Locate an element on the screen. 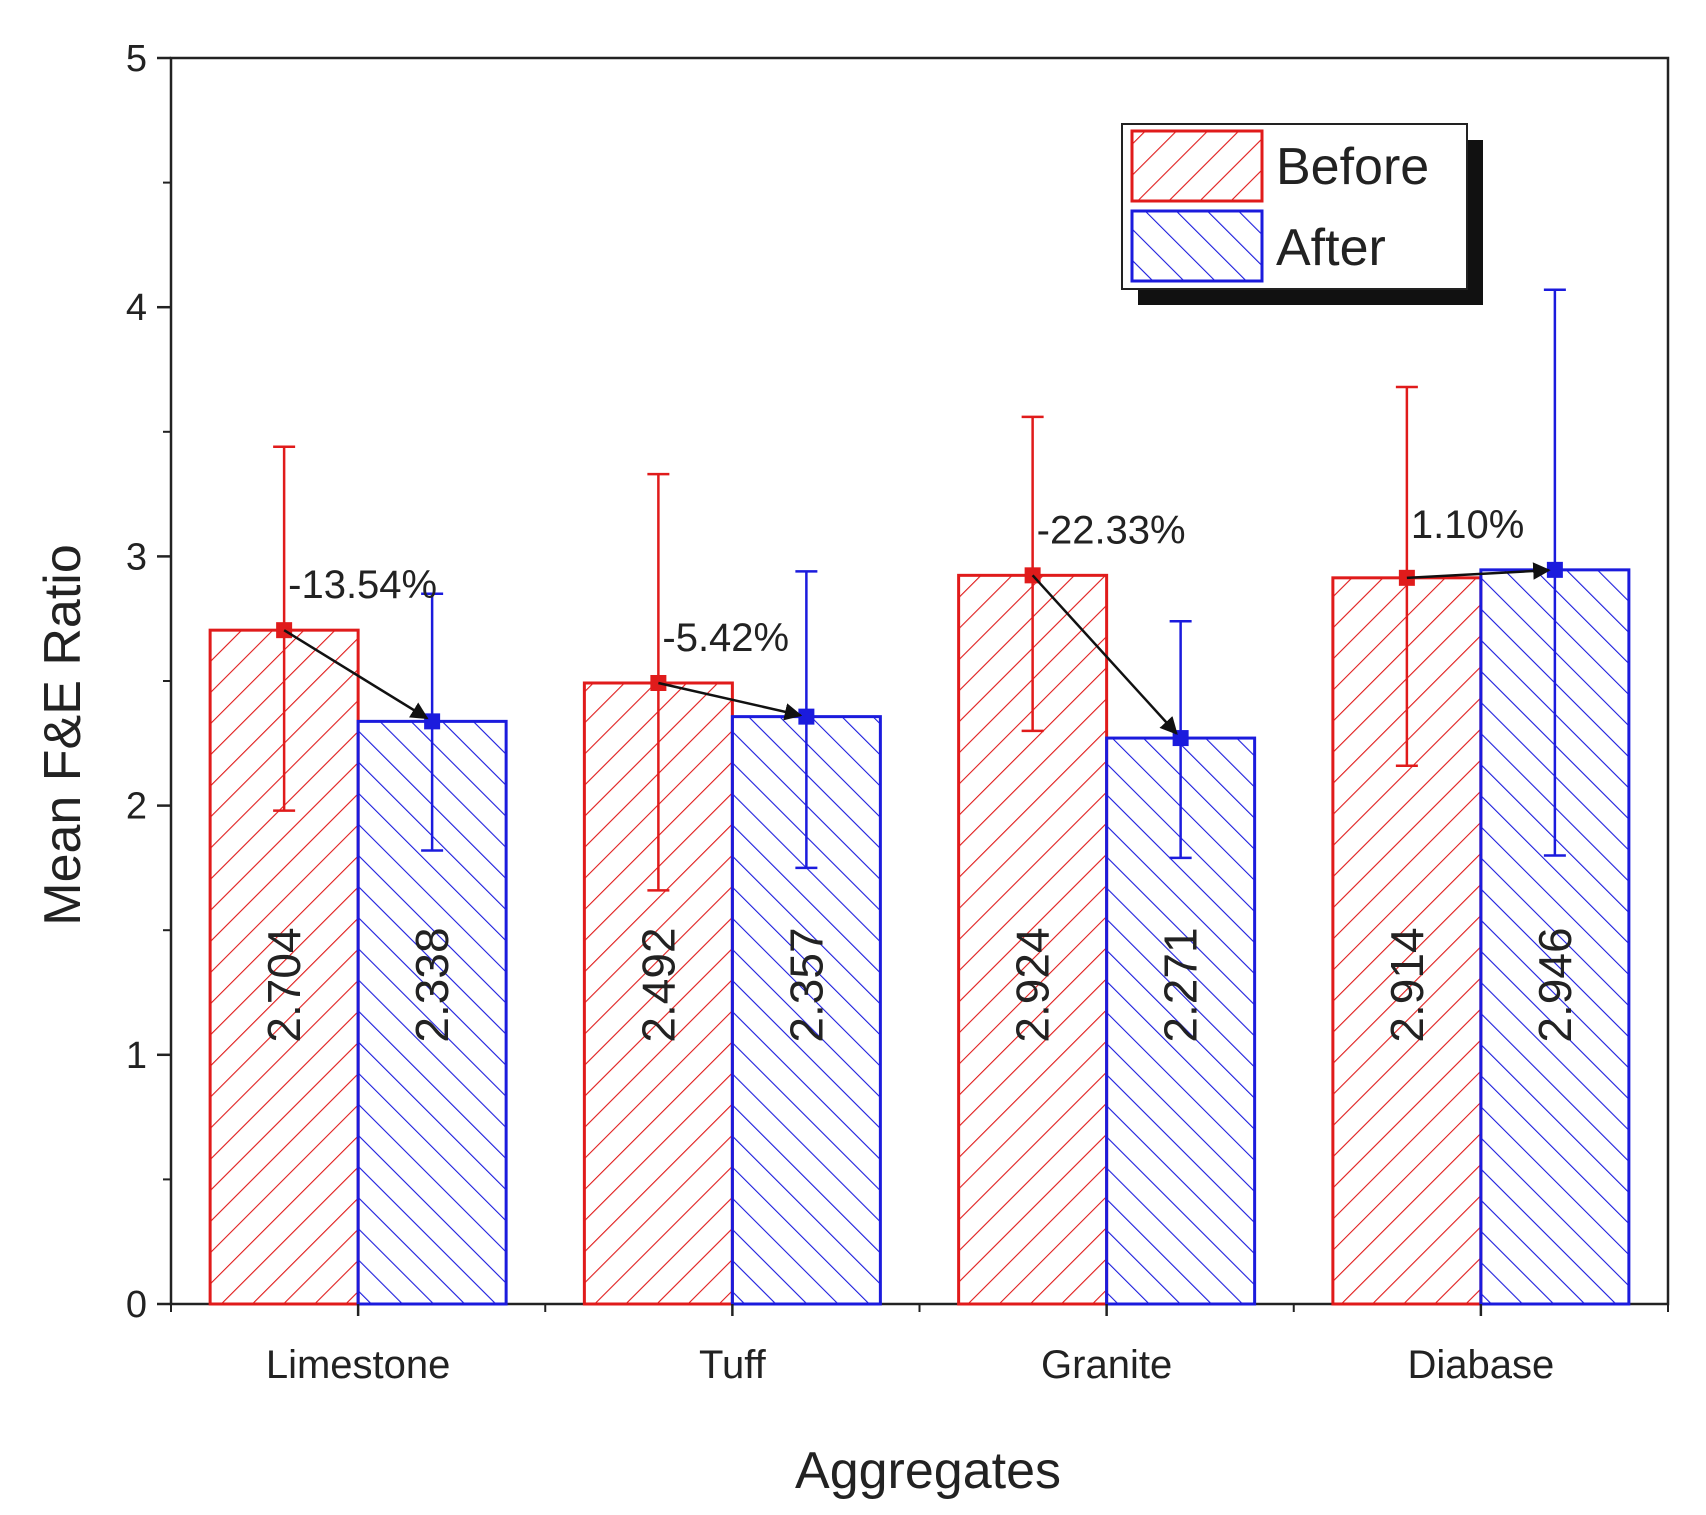  bar-before-granite is located at coordinates (1033, 939).